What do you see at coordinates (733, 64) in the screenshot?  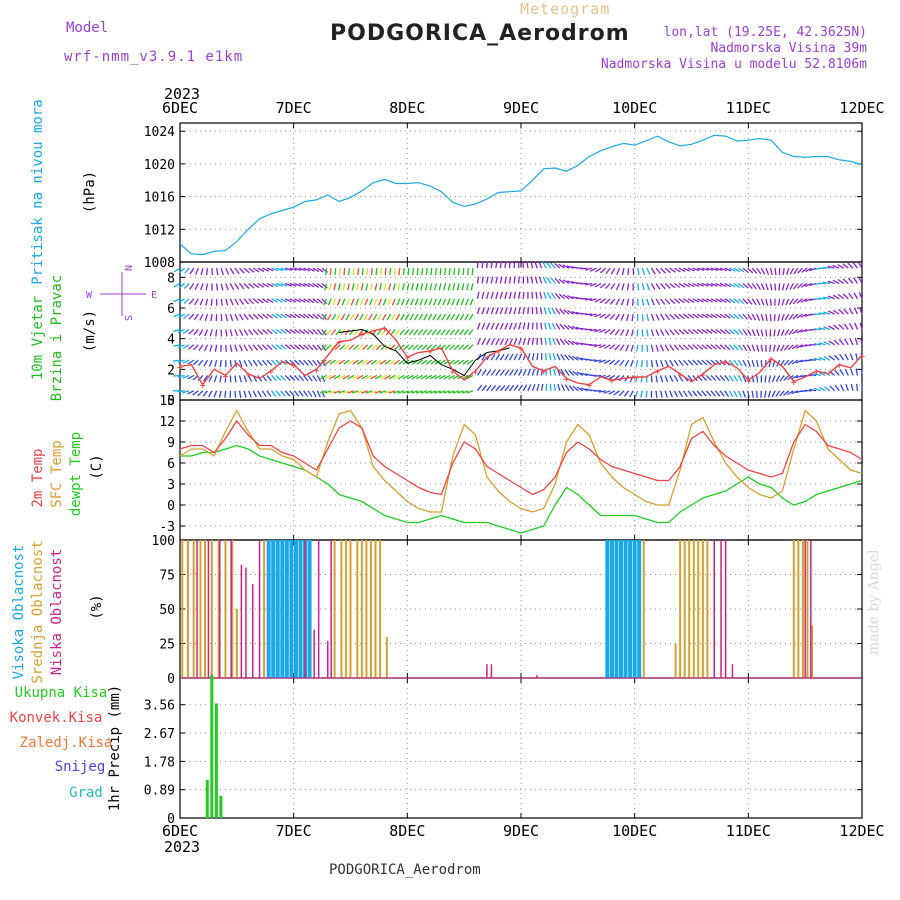 I see `model-elevation-label: Nadmorska Visina u modelu 52.8106m` at bounding box center [733, 64].